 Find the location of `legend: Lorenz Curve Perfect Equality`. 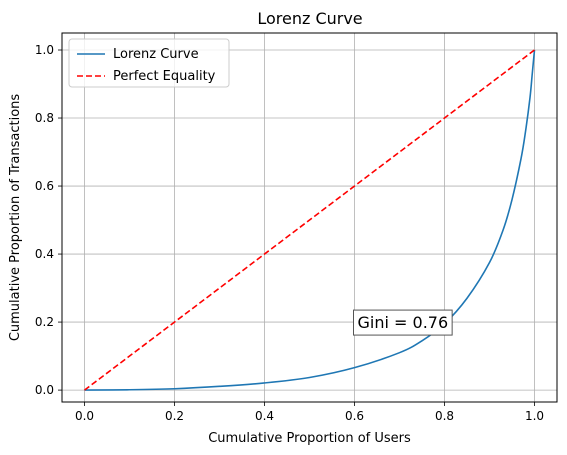

legend: Lorenz Curve Perfect Equality is located at coordinates (149, 63).